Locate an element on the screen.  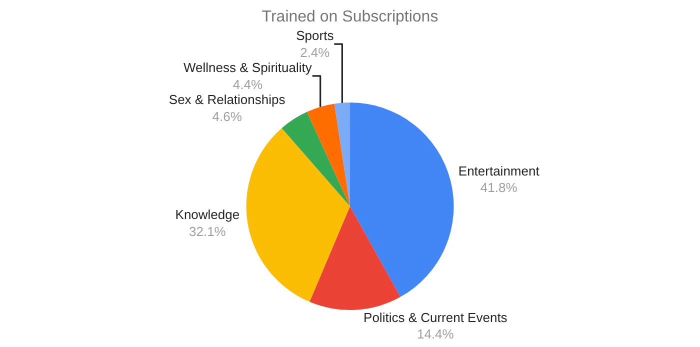
slice-label: Sports is located at coordinates (315, 36).